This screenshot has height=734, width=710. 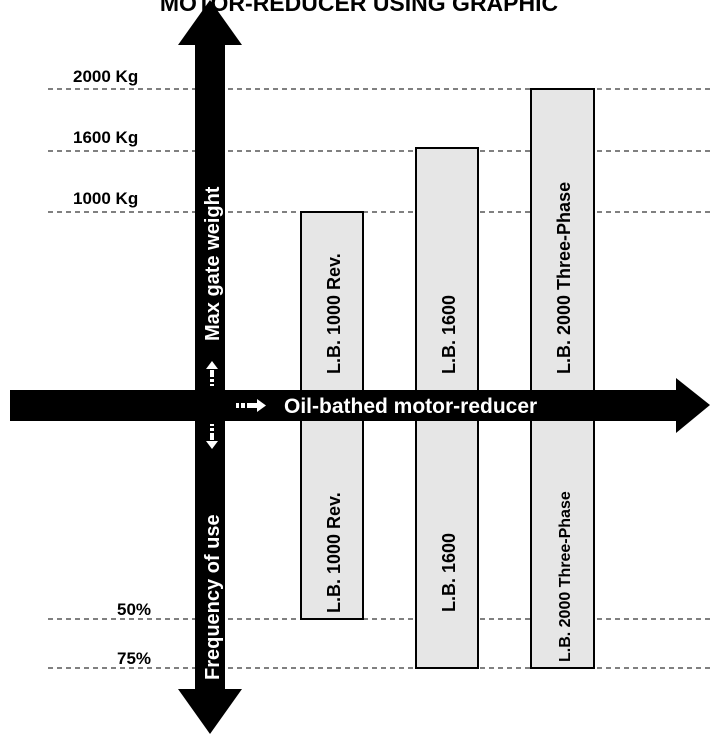 I want to click on bar-lb-2000-three-phase, so click(x=562, y=378).